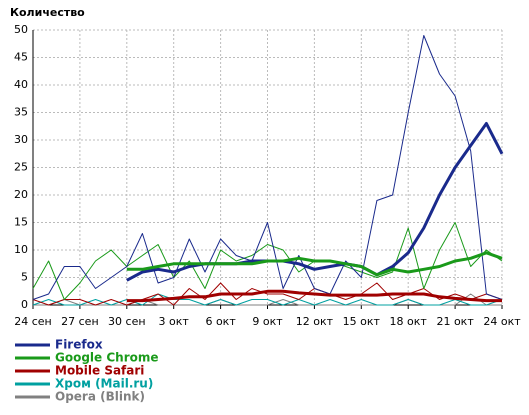 The height and width of the screenshot is (415, 529). Describe the element at coordinates (100, 397) in the screenshot. I see `legend-label: Opera (Blink)` at that location.